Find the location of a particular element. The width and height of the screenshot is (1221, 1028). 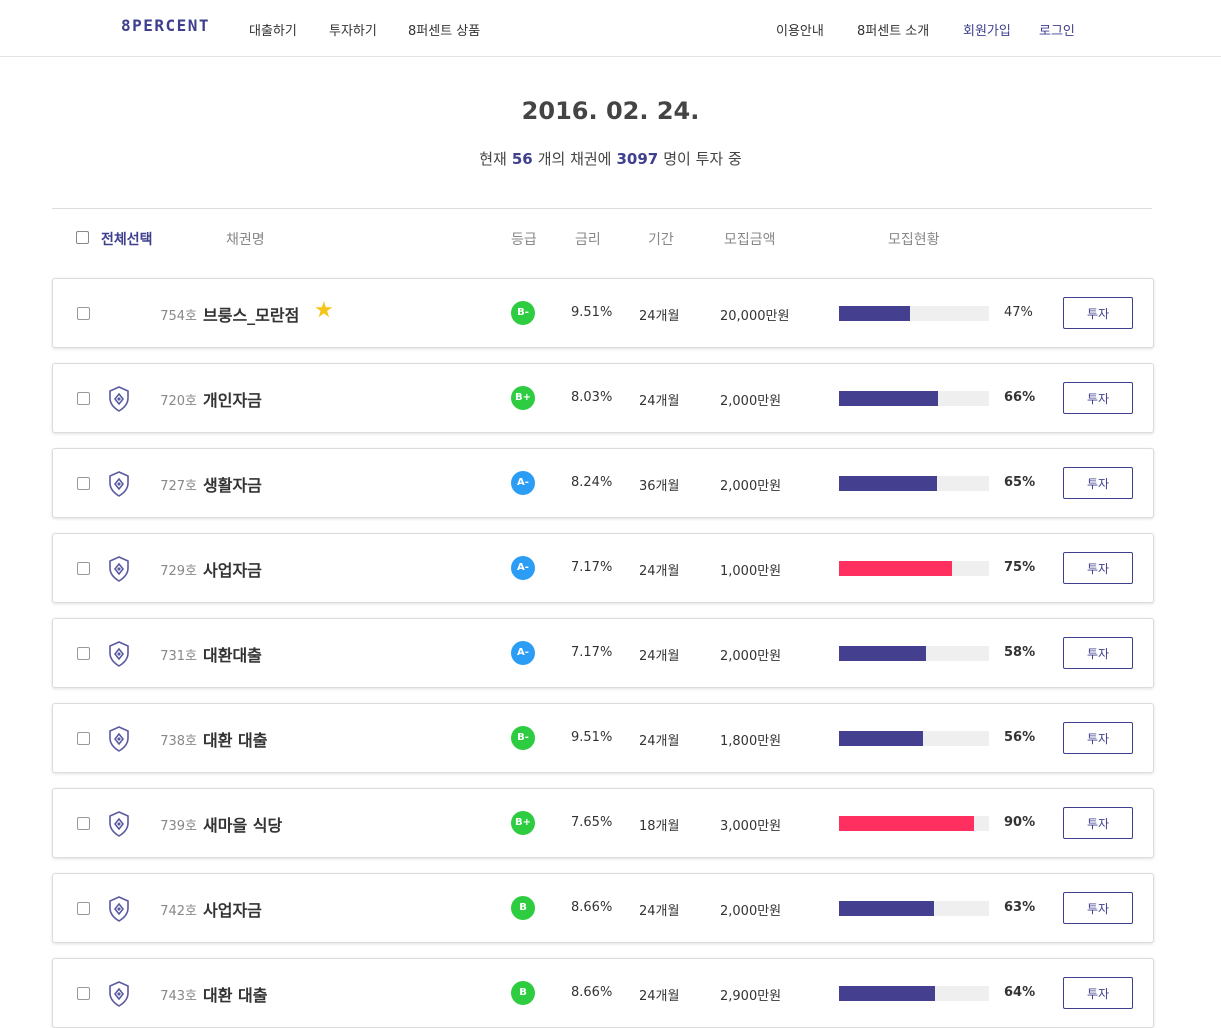

progress-percent: 65% is located at coordinates (1020, 482).